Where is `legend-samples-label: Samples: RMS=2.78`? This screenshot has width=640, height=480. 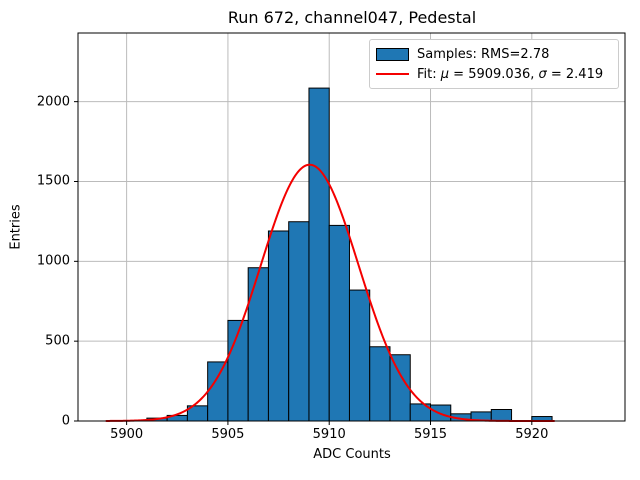
legend-samples-label: Samples: RMS=2.78 is located at coordinates (483, 54).